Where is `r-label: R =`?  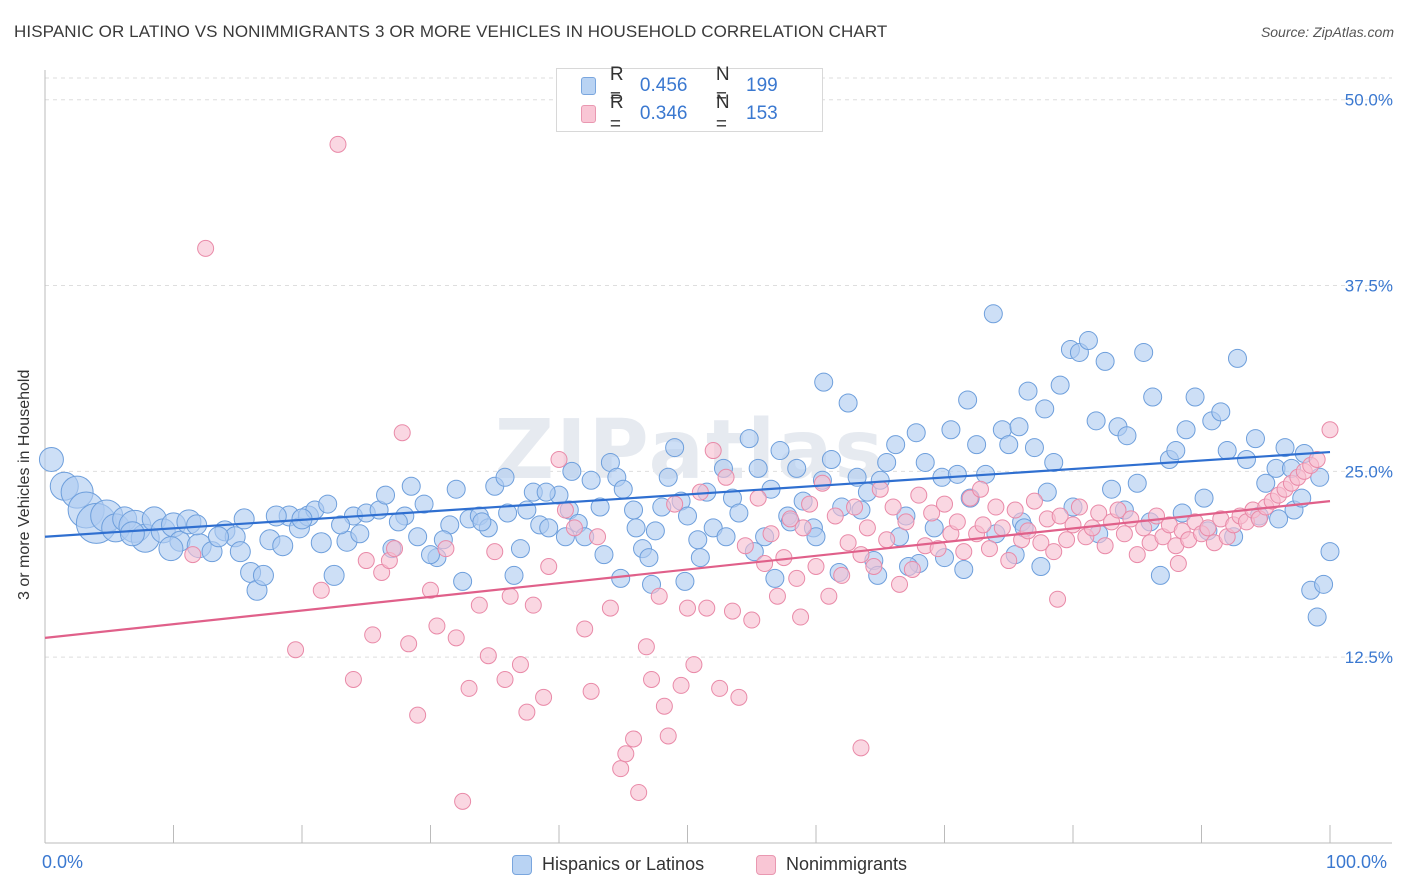 r-label: R = is located at coordinates (616, 85).